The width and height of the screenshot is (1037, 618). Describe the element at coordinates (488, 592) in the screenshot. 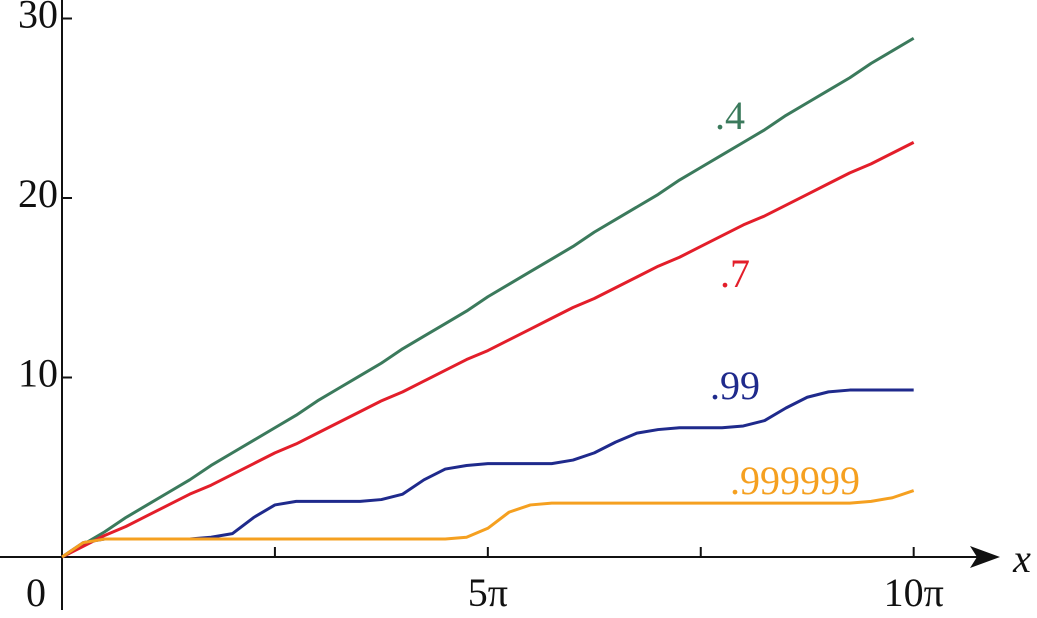

I see `x-tick-label: 5π` at that location.